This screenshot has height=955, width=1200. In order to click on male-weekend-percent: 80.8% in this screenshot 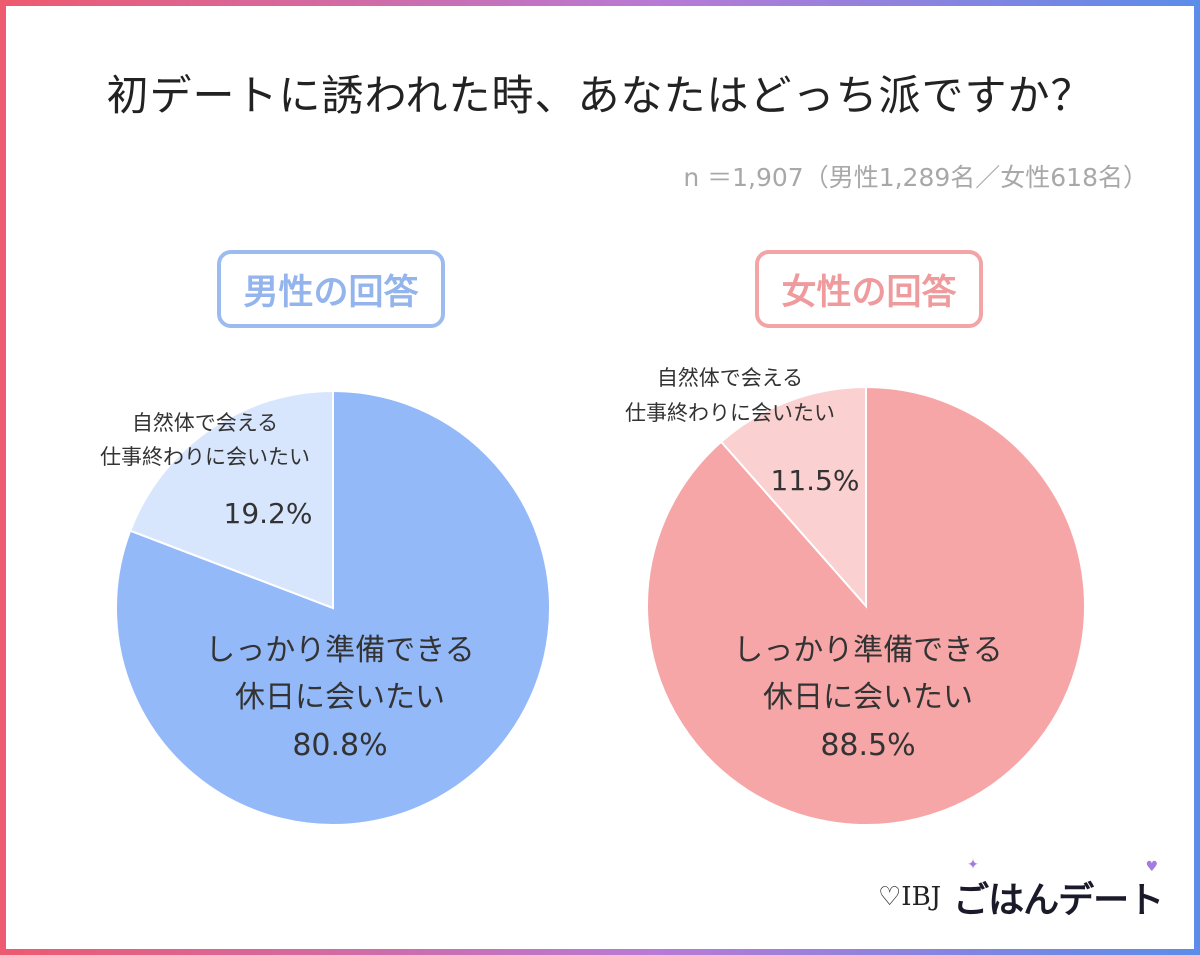, I will do `click(339, 745)`.